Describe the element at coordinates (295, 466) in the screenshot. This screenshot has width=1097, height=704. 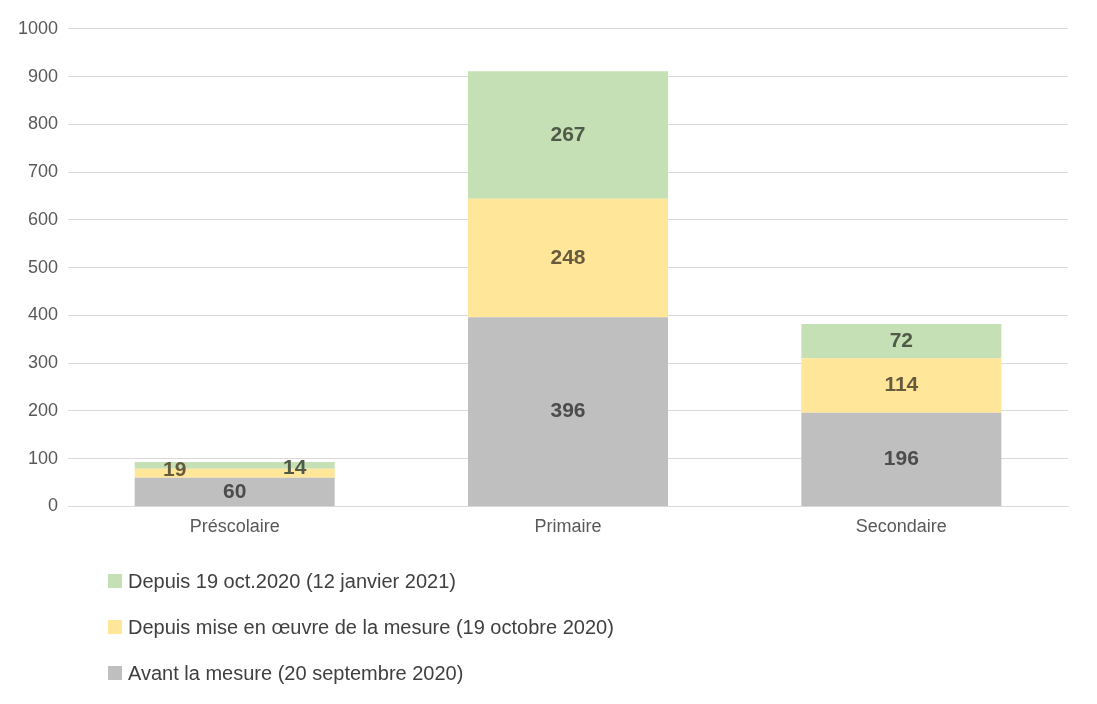
I see `data-label: 14` at that location.